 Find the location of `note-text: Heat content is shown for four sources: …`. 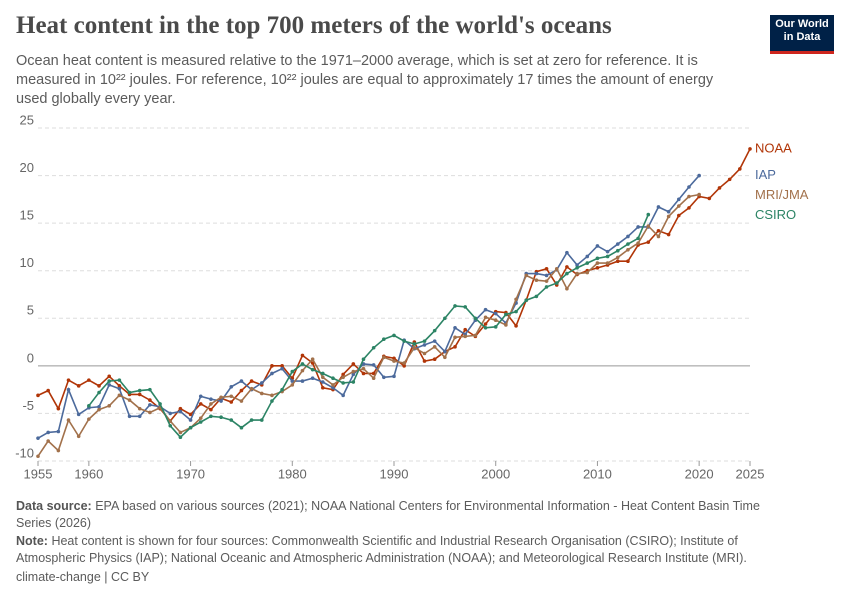

note-text: Heat content is shown for four sources: … is located at coordinates (381, 549).